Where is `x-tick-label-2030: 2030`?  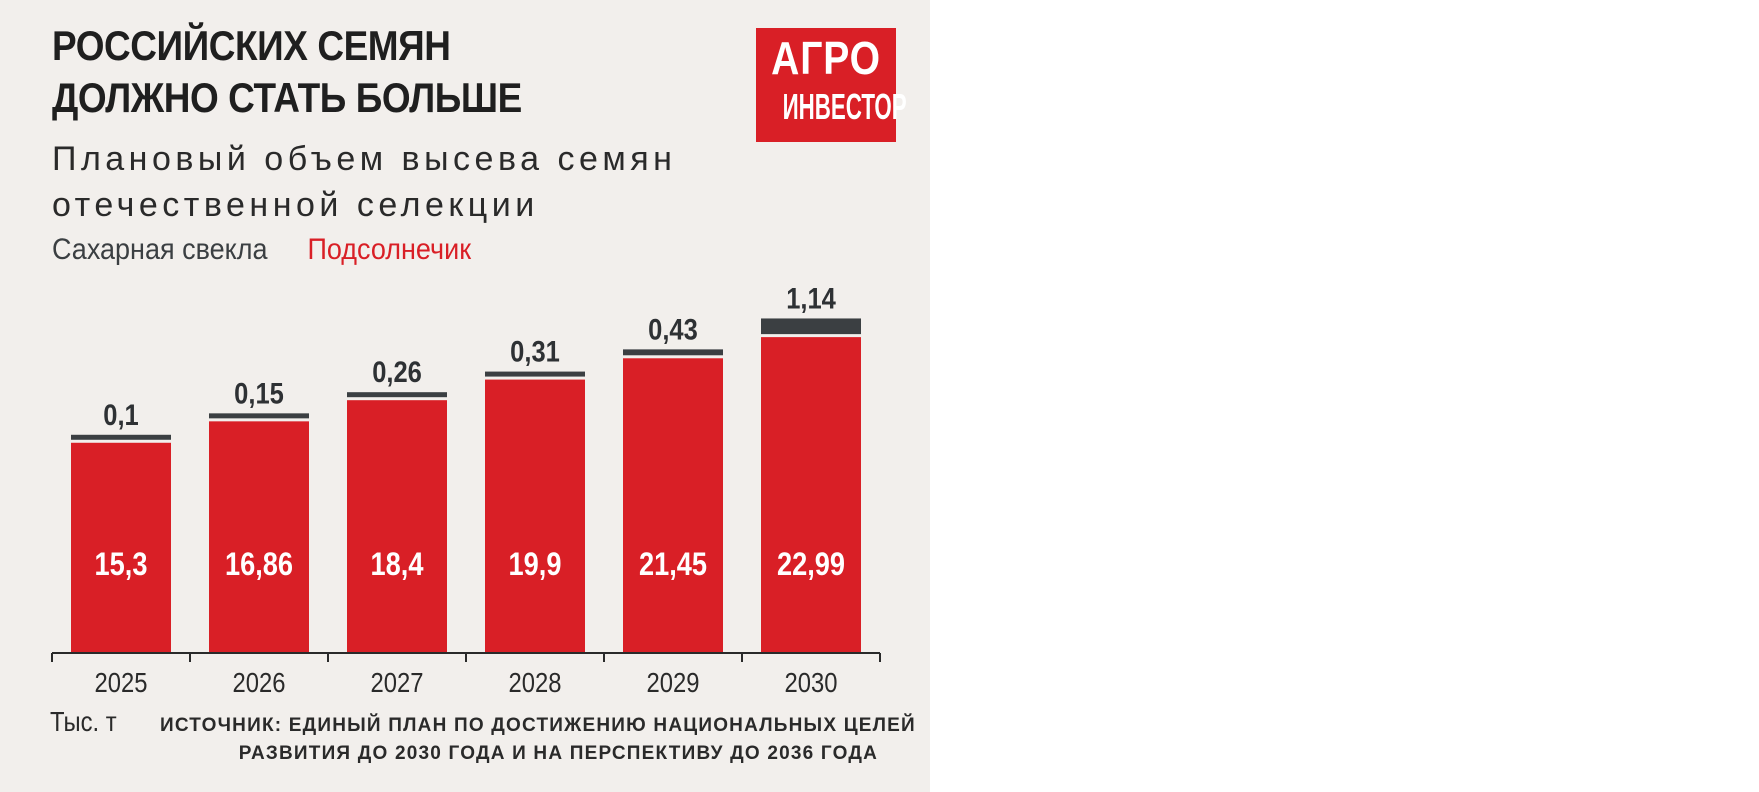
x-tick-label-2030: 2030 is located at coordinates (811, 682).